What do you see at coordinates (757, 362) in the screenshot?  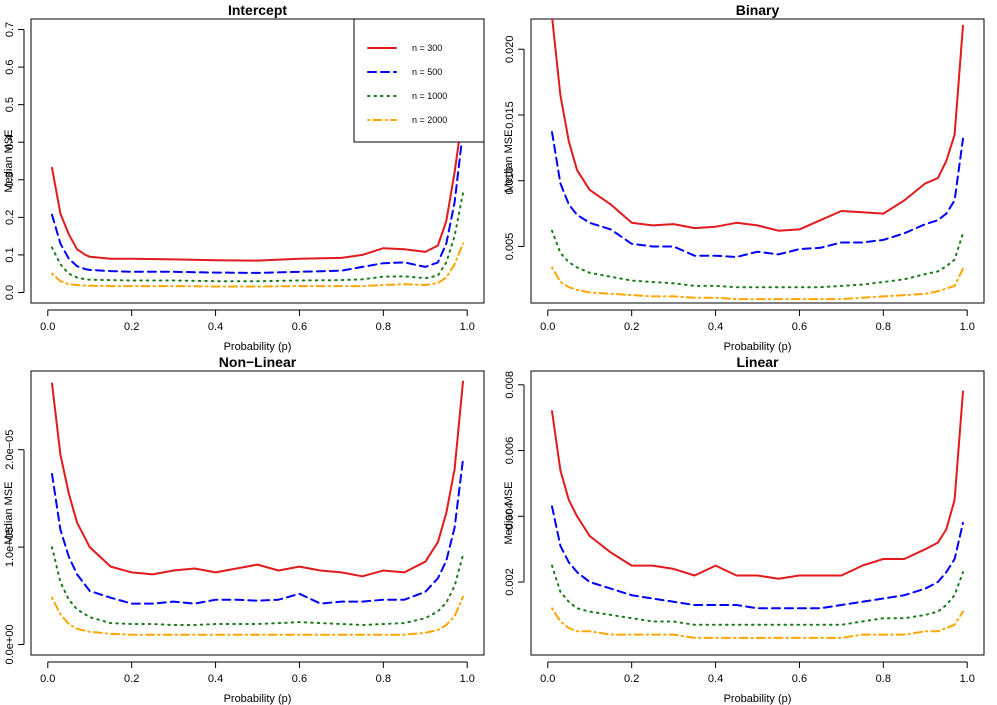 I see `chart-title: Linear` at bounding box center [757, 362].